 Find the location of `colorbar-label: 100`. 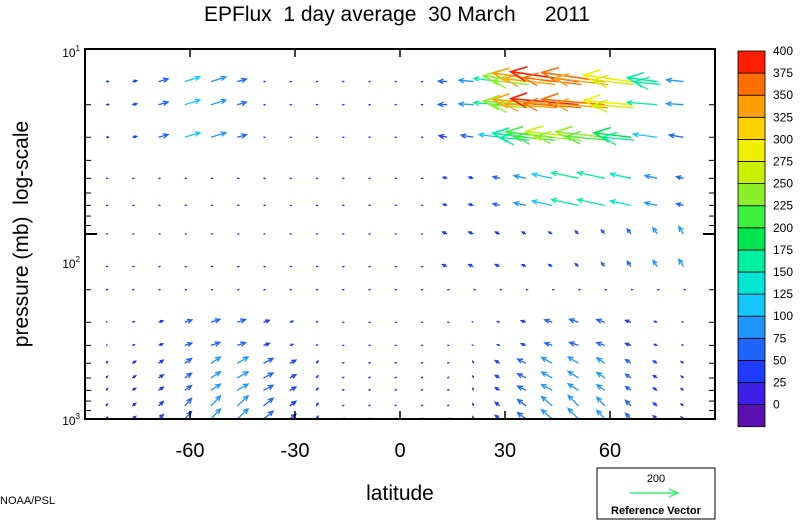

colorbar-label: 100 is located at coordinates (783, 316).